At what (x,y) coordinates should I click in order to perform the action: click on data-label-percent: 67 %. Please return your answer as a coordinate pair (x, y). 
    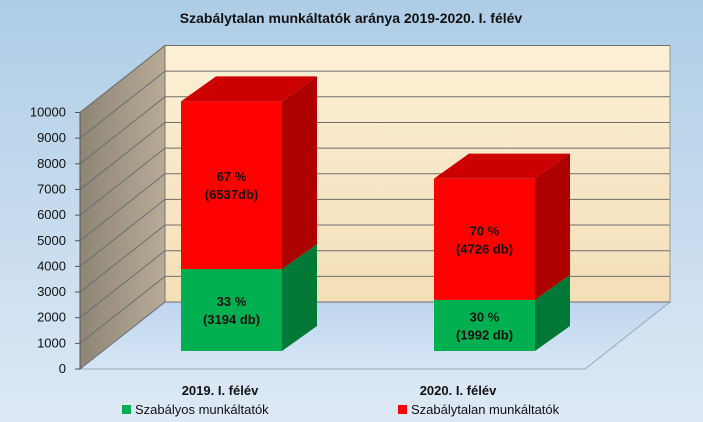
    Looking at the image, I should click on (232, 176).